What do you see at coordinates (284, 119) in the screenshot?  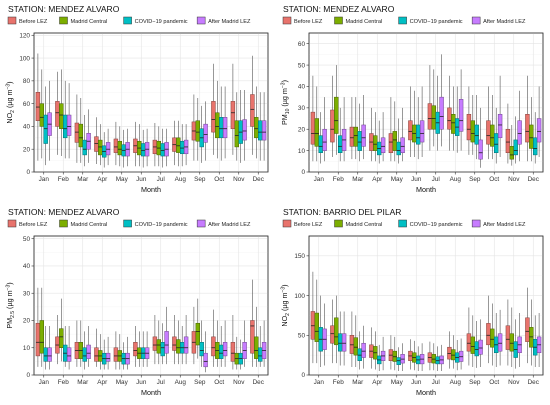 I see `y-axis-title-part: PM` at bounding box center [284, 119].